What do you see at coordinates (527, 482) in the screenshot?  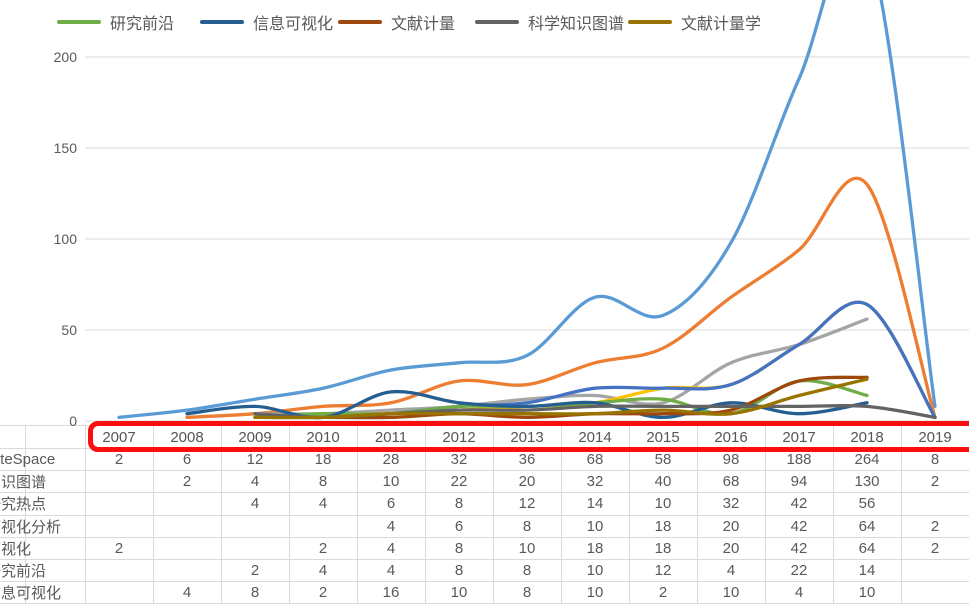 I see `value-cell: 20` at bounding box center [527, 482].